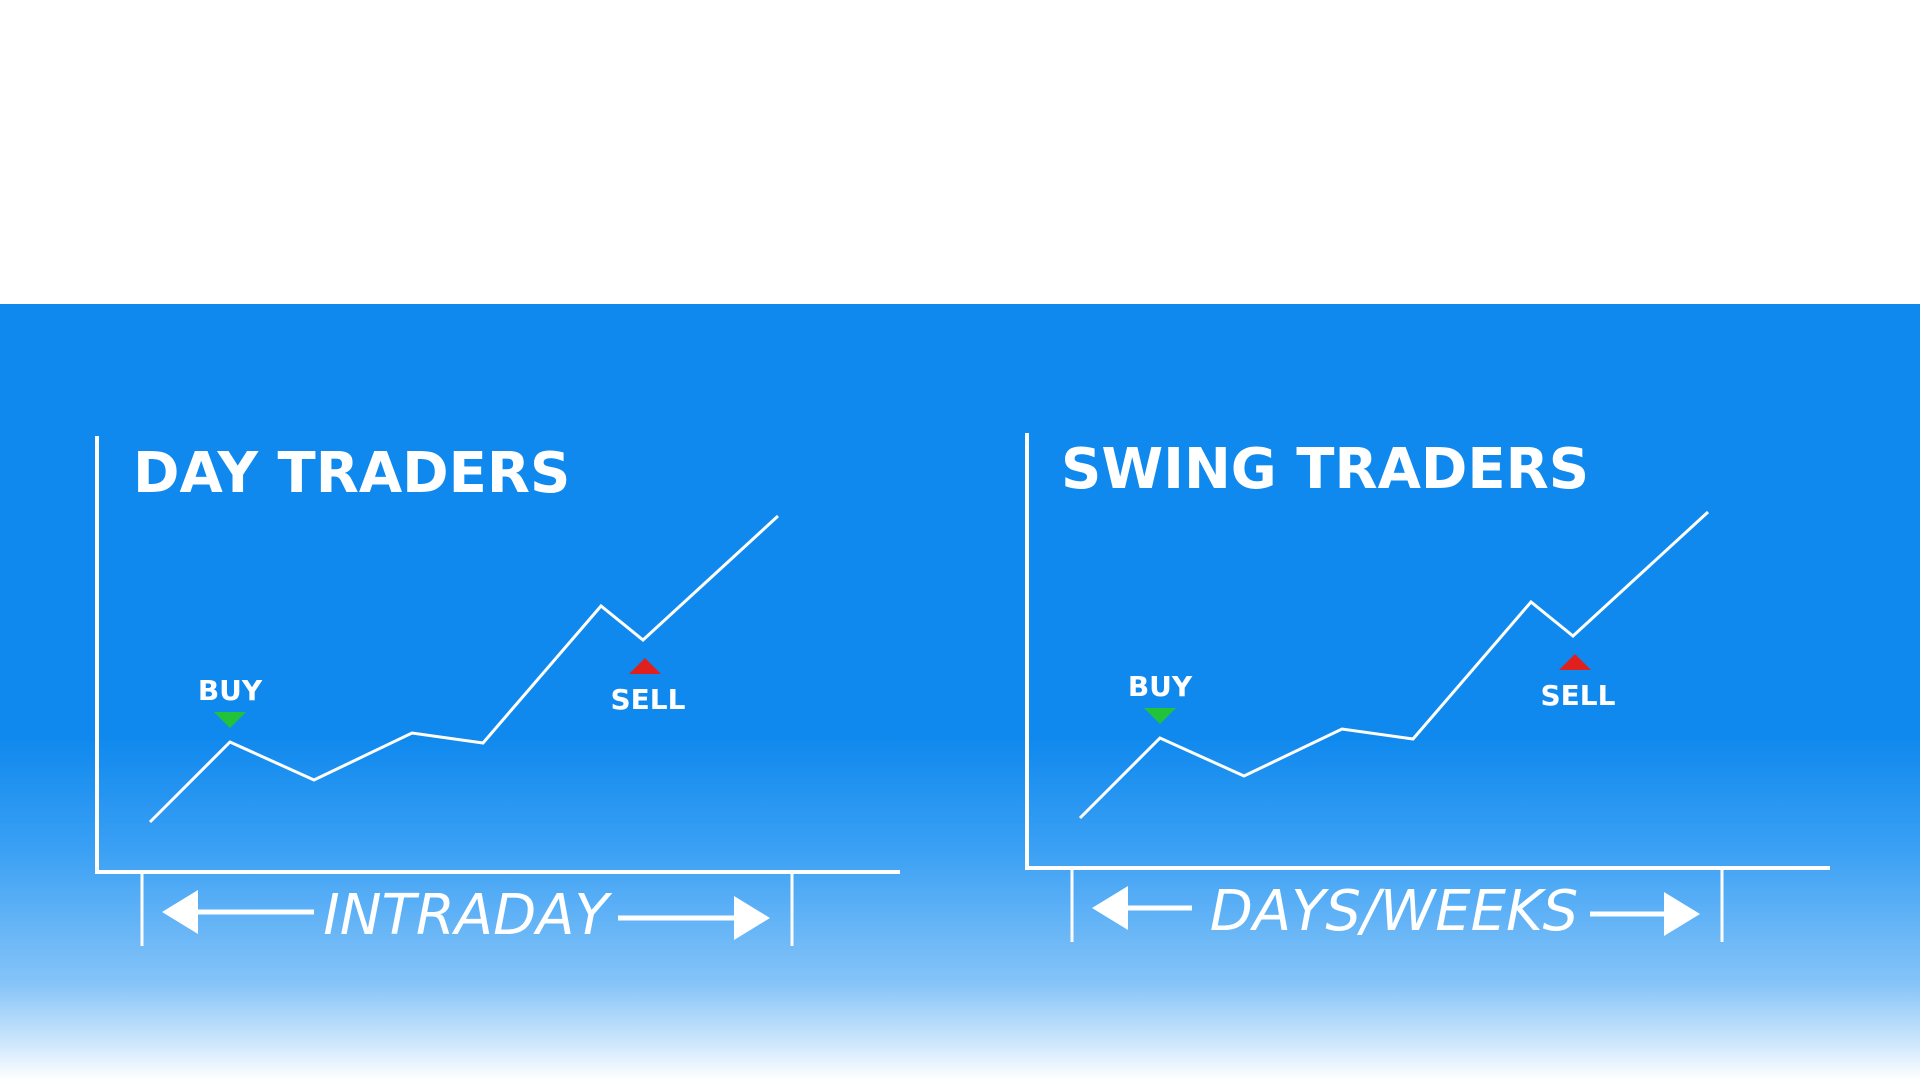 The height and width of the screenshot is (1080, 1920). Describe the element at coordinates (1325, 469) in the screenshot. I see `panel-title: SWING TRADERS` at that location.